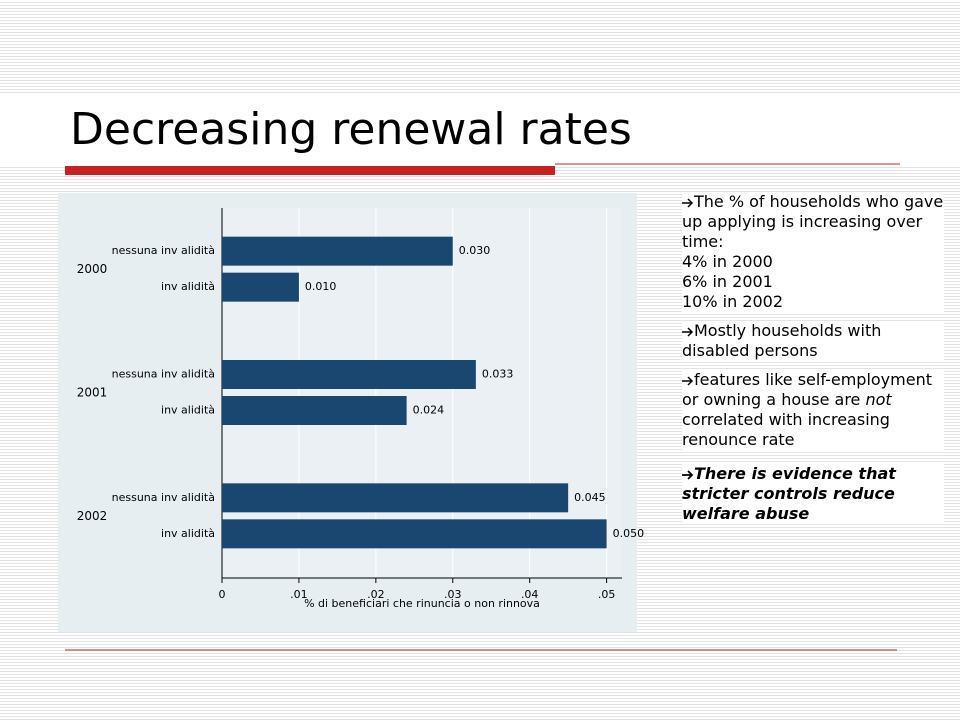 The height and width of the screenshot is (720, 960). Describe the element at coordinates (475, 250) in the screenshot. I see `value-label: 0.030` at that location.